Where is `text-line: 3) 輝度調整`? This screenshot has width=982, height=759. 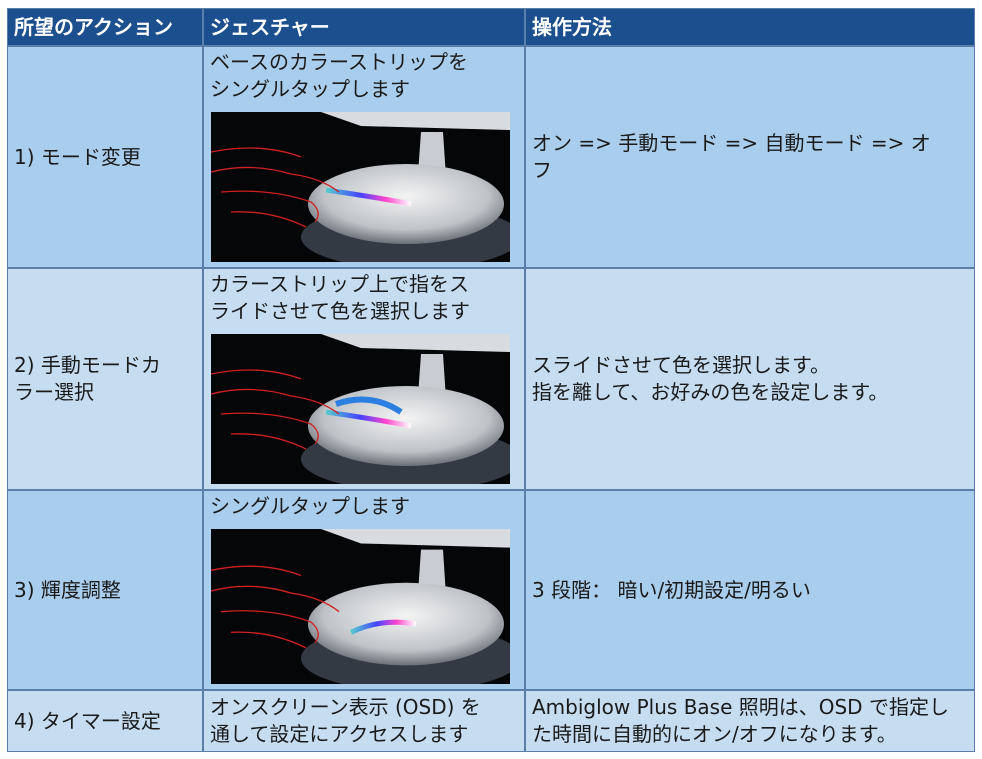
text-line: 3) 輝度調整 is located at coordinates (67, 589).